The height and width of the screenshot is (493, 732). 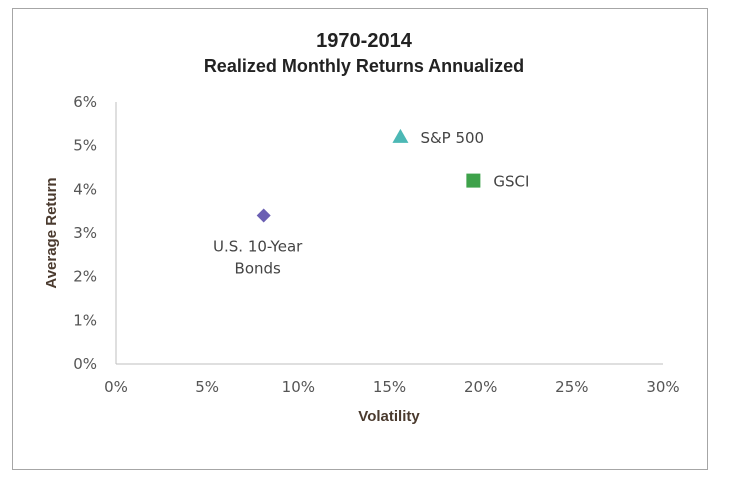 I want to click on x-tick-label: 15%, so click(x=389, y=387).